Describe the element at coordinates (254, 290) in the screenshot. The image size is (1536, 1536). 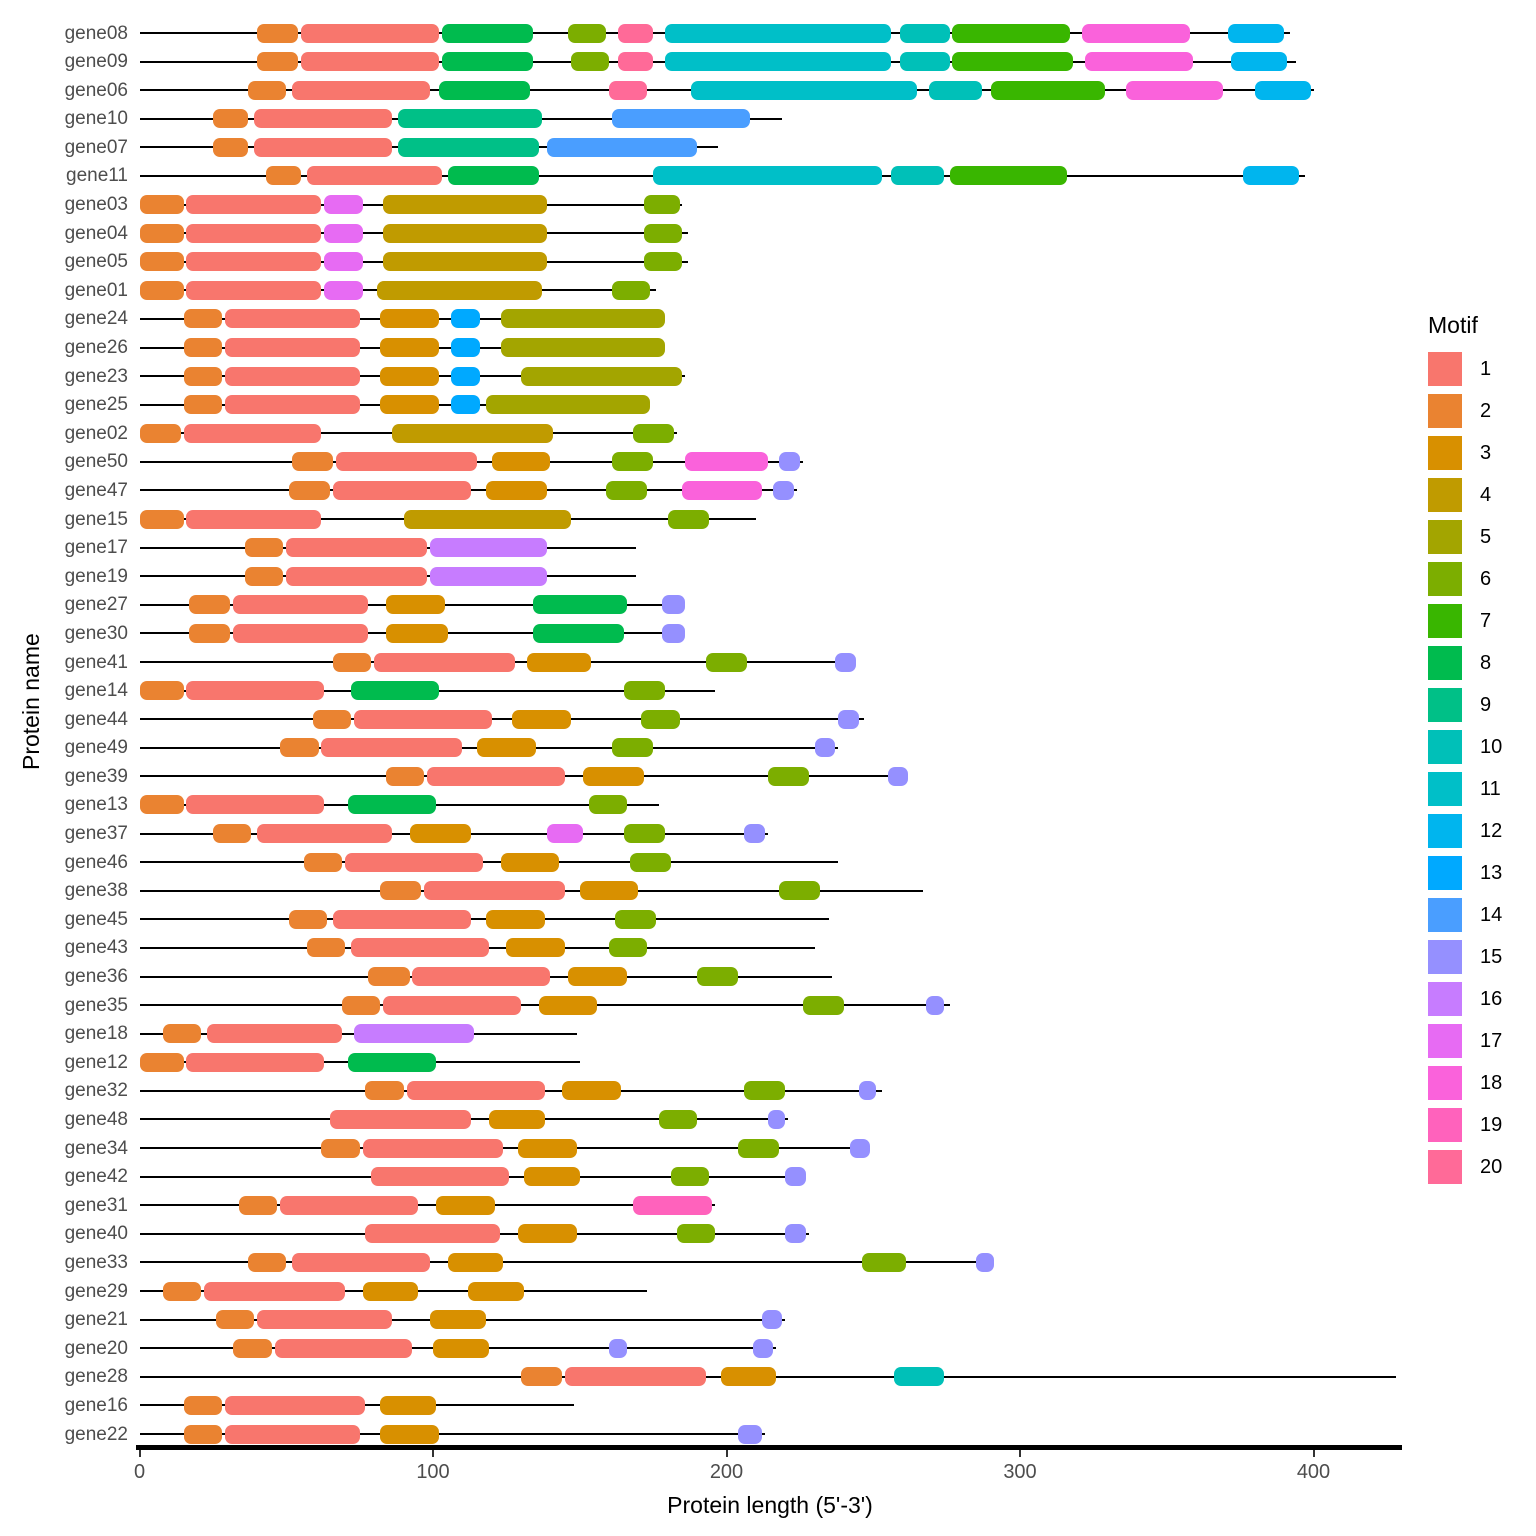
I see `motif-block-1-gene01` at that location.